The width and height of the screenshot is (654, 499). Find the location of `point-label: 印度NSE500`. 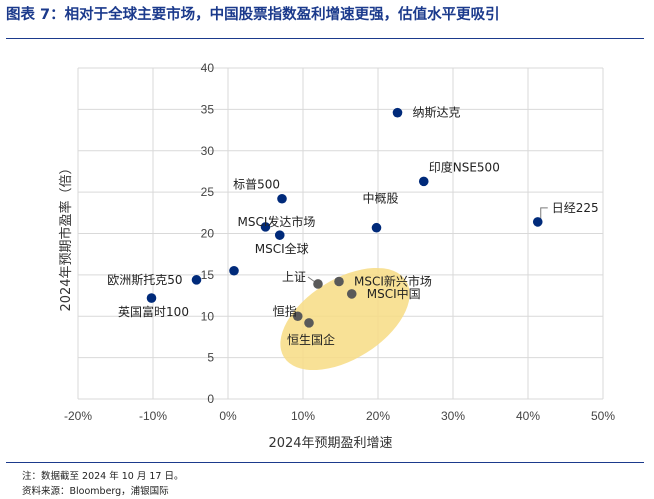

point-label: 印度NSE500 is located at coordinates (464, 166).